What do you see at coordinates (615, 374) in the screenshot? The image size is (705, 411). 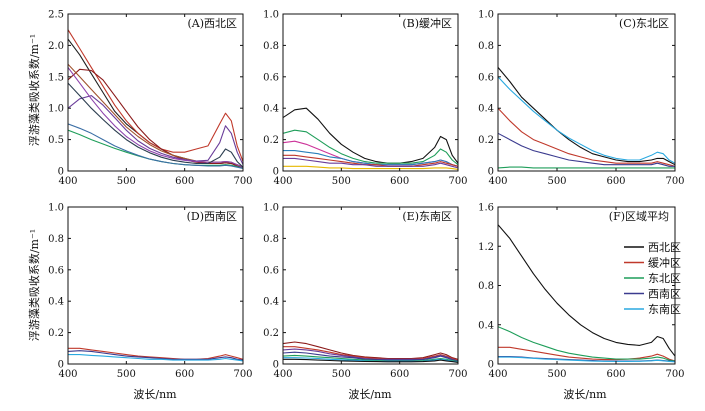 I see `x-tick-label-F-2: 600` at bounding box center [615, 374].